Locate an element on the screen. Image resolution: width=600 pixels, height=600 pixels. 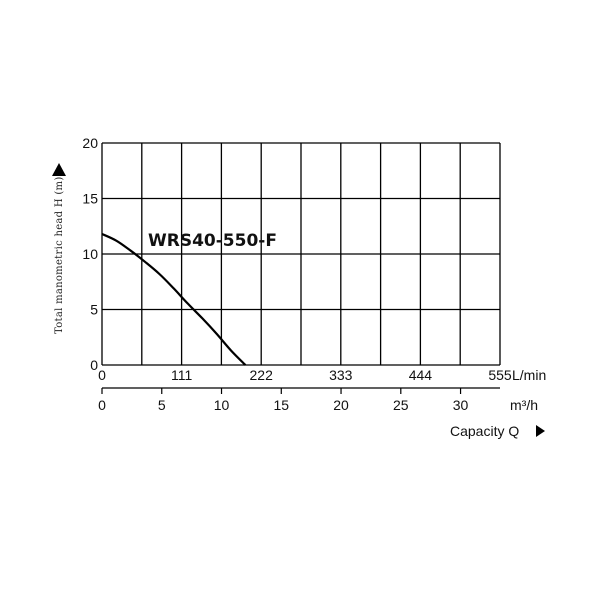
x-tick-labels-lmin: 0 111 222 333 444 555 is located at coordinates (305, 375).